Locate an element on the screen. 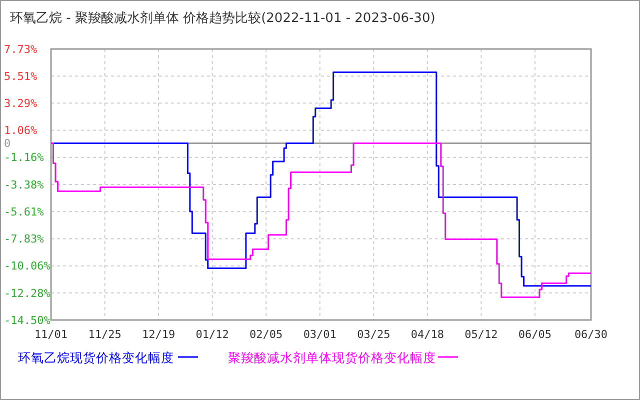  legend-label: 聚羧酸减水剂单体现货价格变化幅度 is located at coordinates (332, 357).